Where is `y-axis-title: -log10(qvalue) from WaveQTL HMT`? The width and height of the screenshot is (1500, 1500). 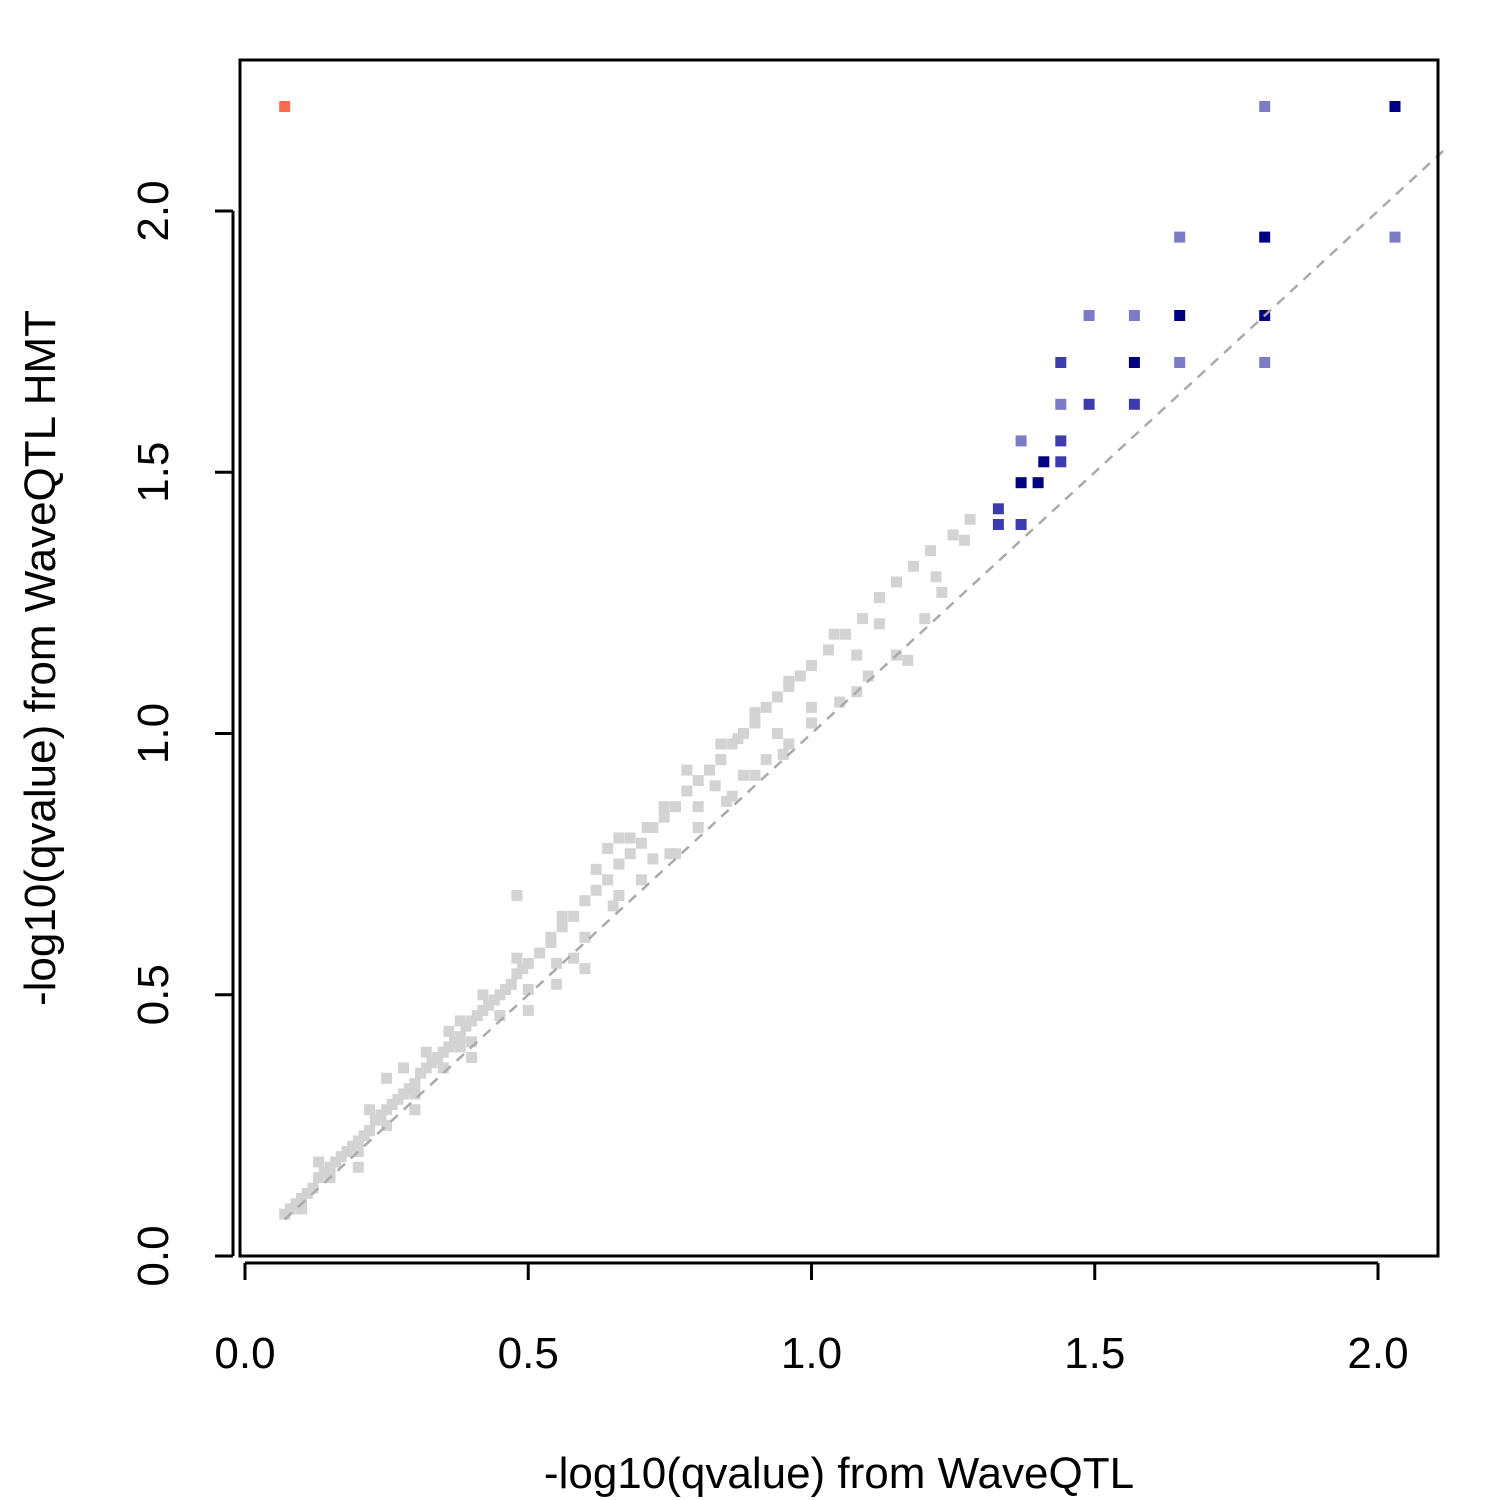 y-axis-title: -log10(qvalue) from WaveQTL HMT is located at coordinates (40, 658).